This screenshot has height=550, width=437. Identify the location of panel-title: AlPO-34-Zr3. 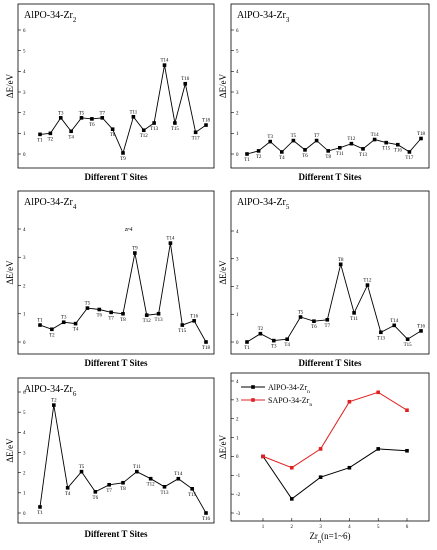
(263, 17).